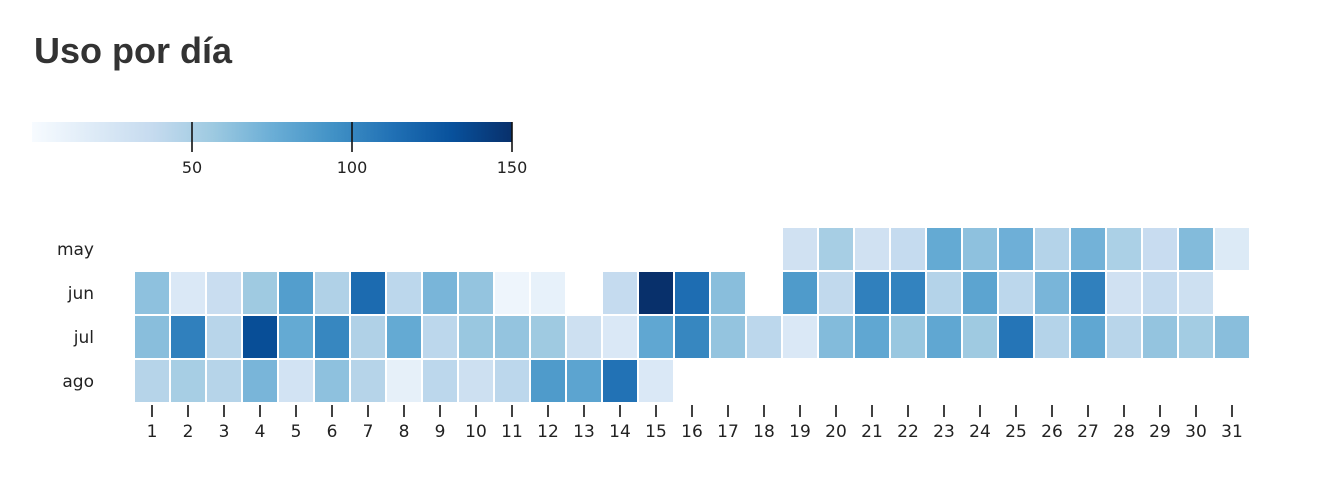 The height and width of the screenshot is (498, 1344). What do you see at coordinates (1088, 432) in the screenshot?
I see `x-tick-label: 27` at bounding box center [1088, 432].